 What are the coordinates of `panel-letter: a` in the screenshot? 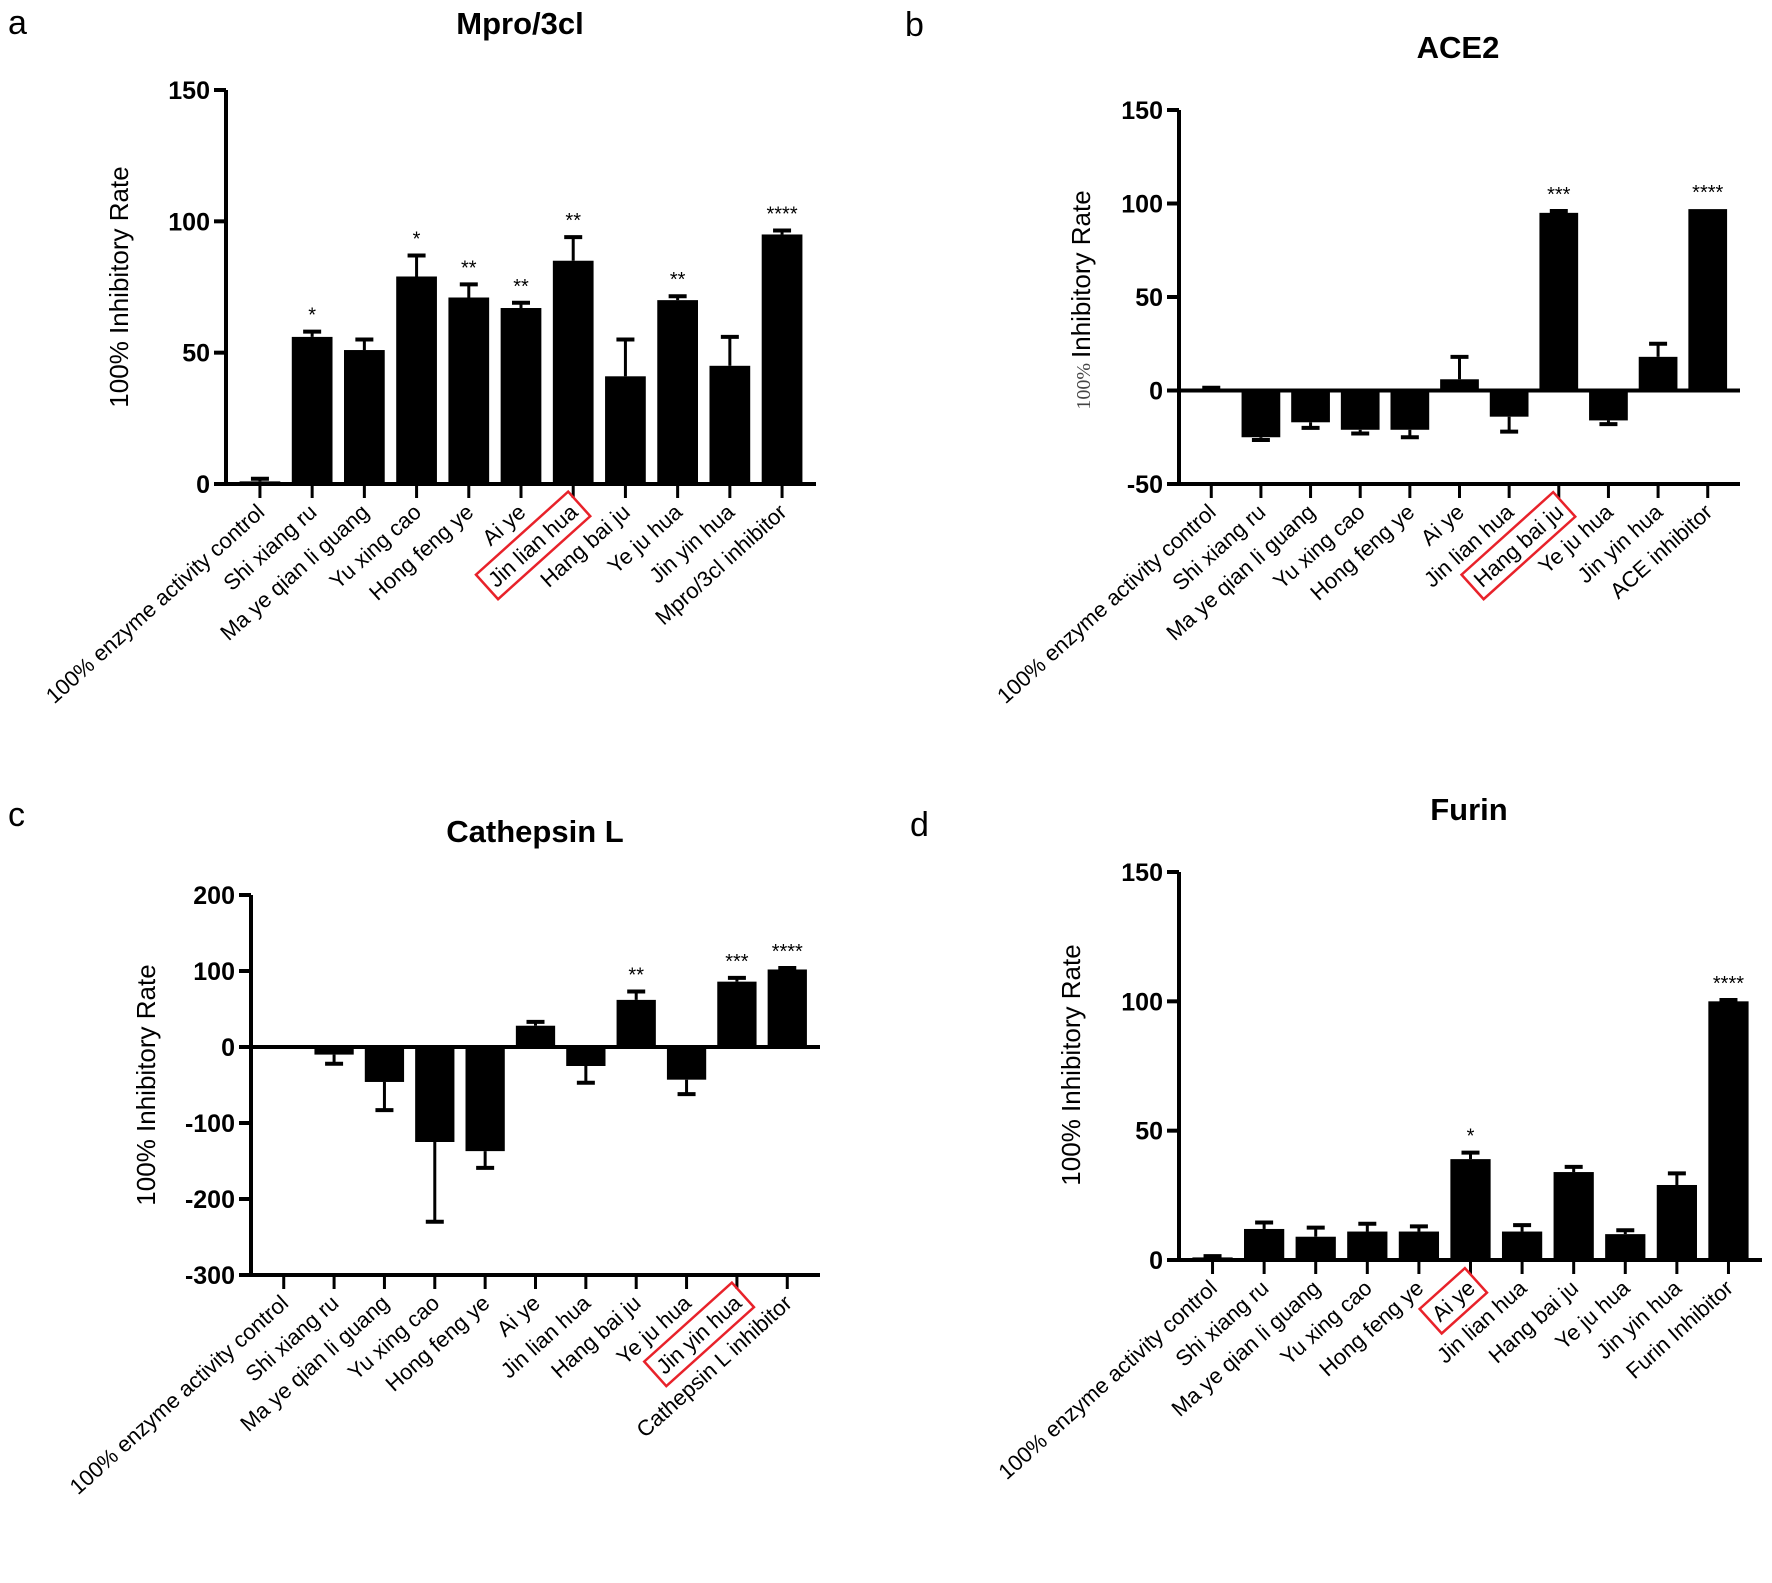 It's located at (17, 23).